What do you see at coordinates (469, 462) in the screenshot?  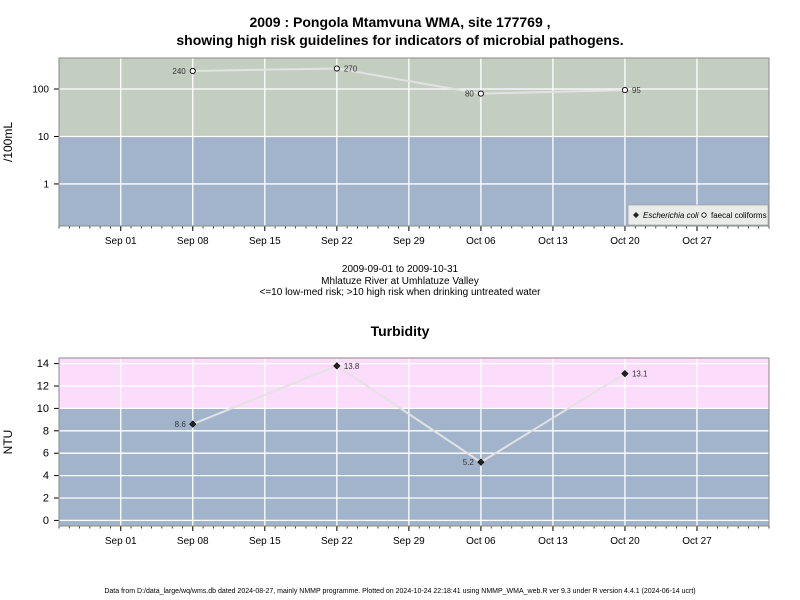 I see `data-label: 5.2` at bounding box center [469, 462].